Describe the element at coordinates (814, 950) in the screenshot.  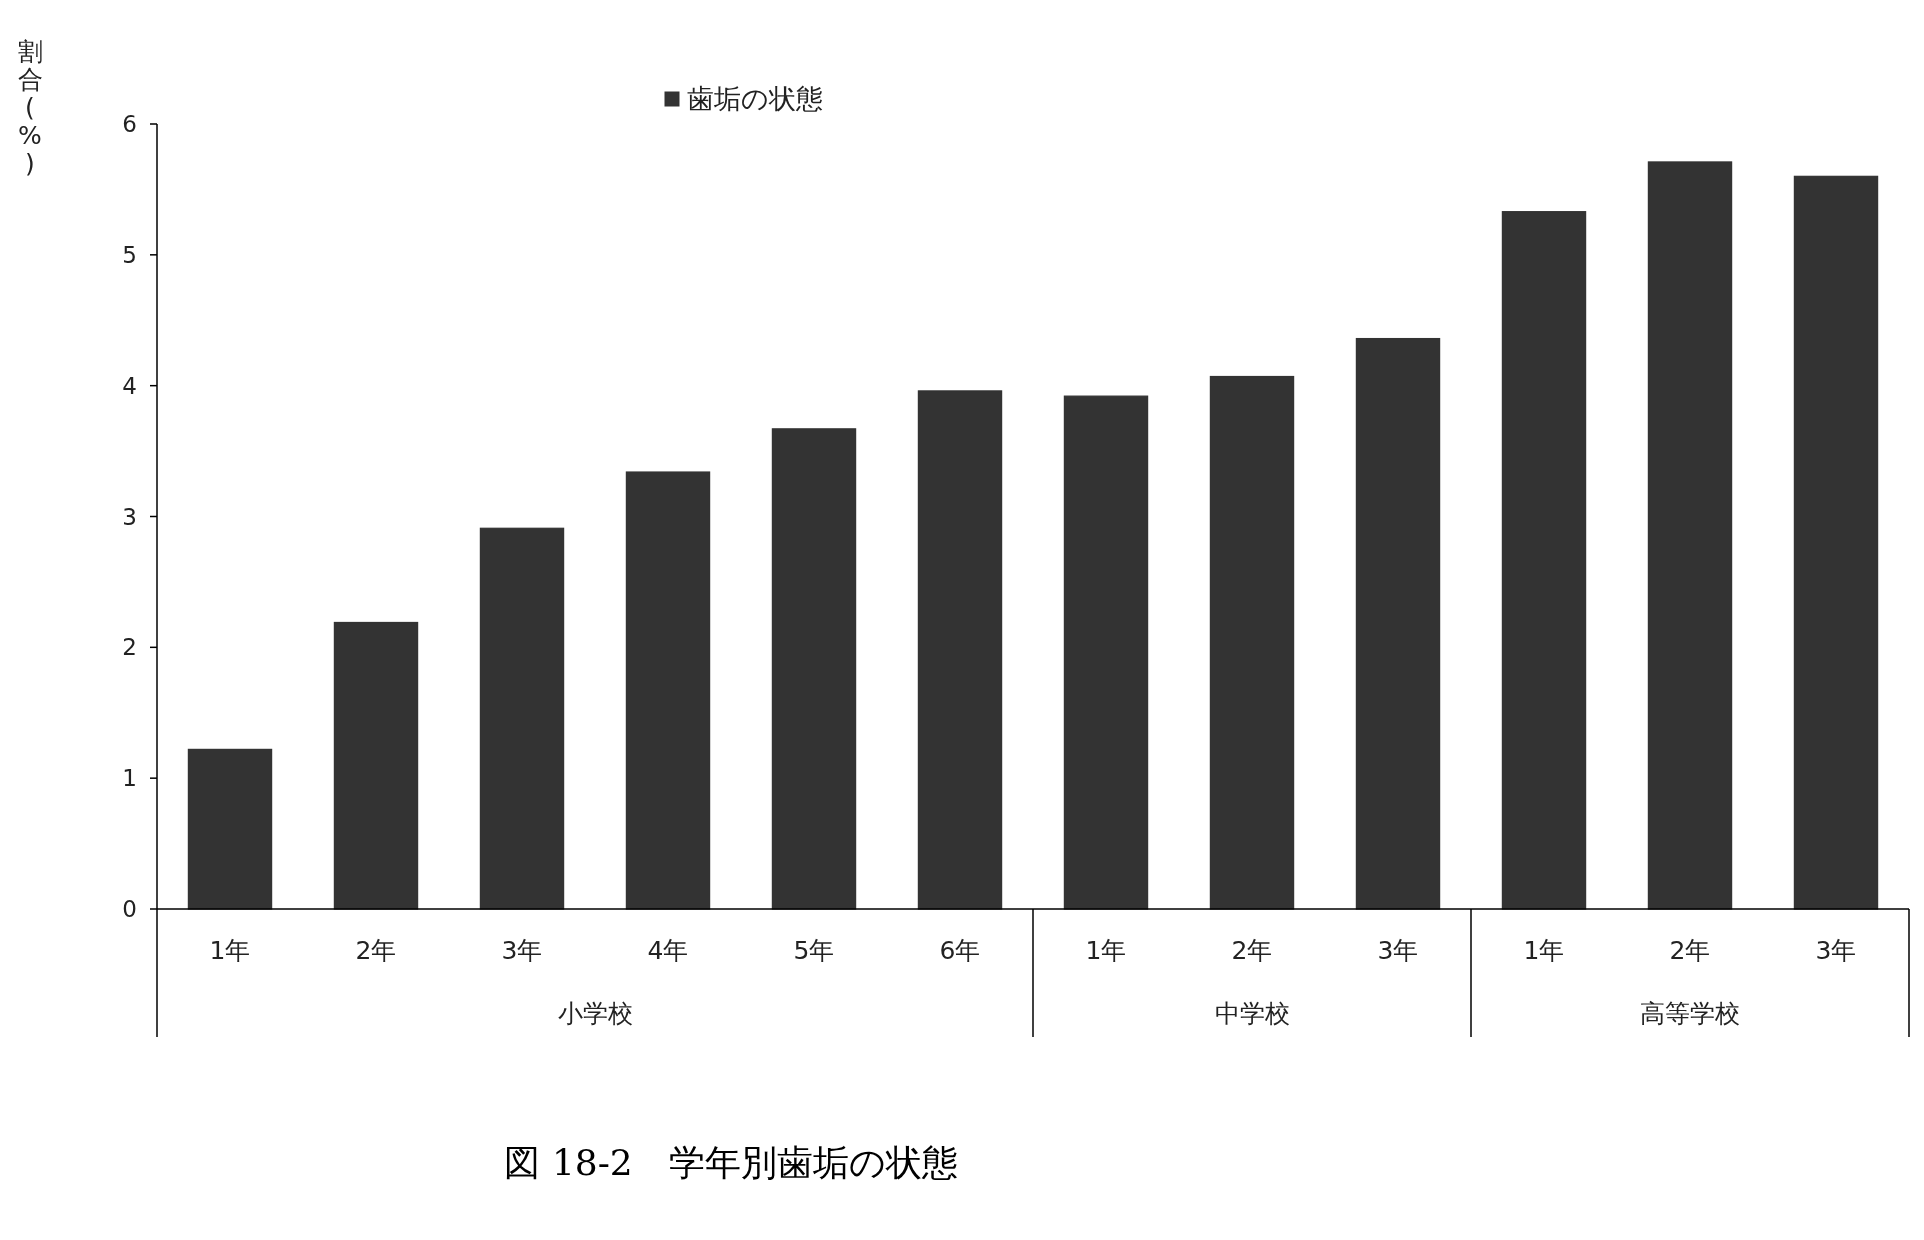
I see `x-tick-label: 5年` at that location.